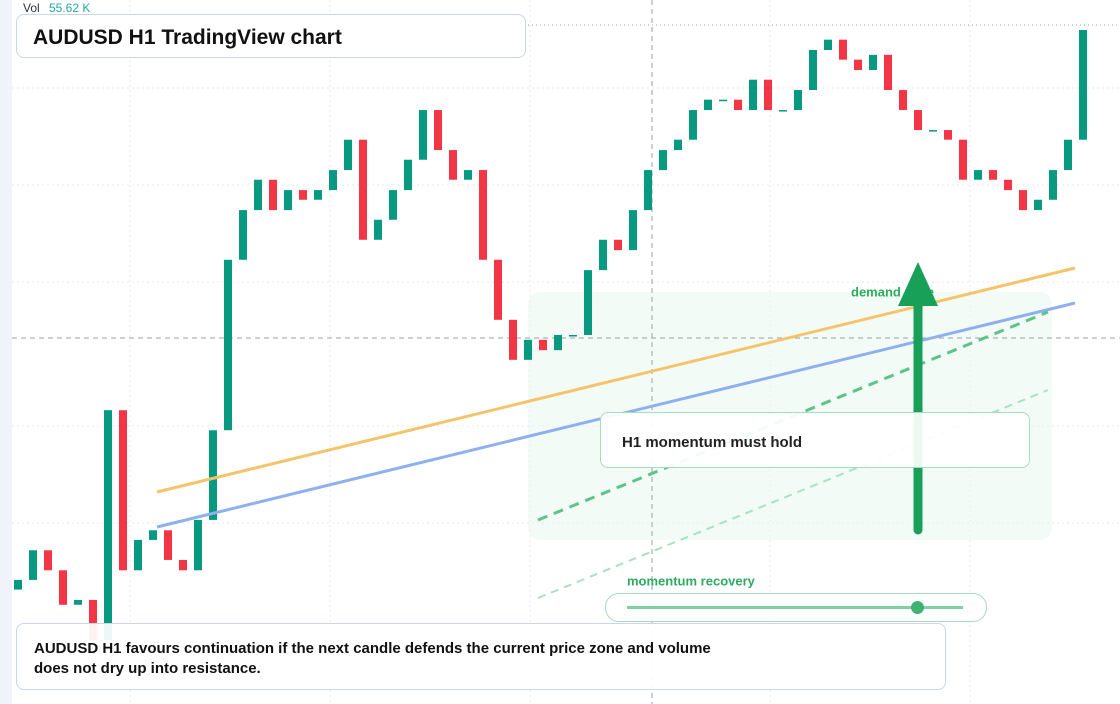 The width and height of the screenshot is (1120, 704). I want to click on volume-value: 55.62 K, so click(69, 8).